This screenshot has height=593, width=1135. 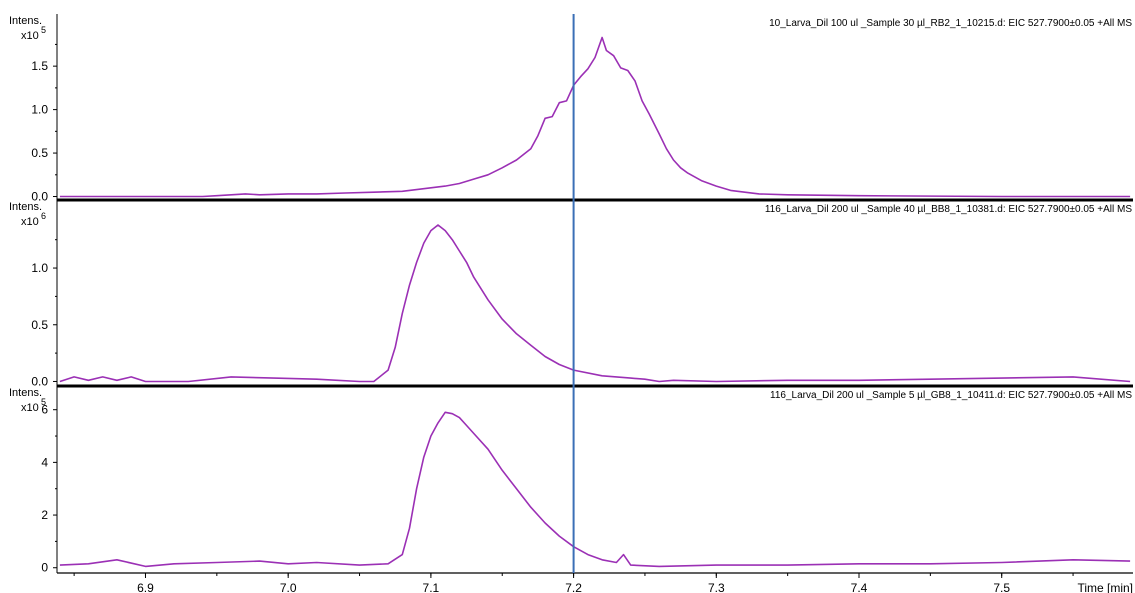 What do you see at coordinates (145, 587) in the screenshot?
I see `x-tick-label: 6.9` at bounding box center [145, 587].